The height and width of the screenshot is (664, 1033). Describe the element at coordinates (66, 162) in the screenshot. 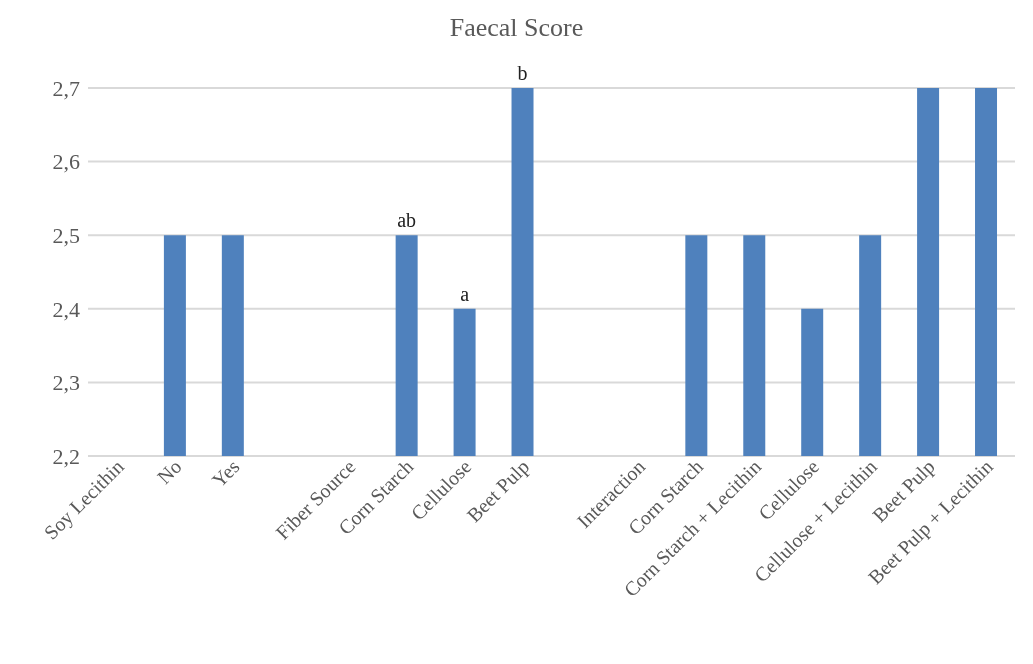

I see `y-tick-label: 2,6` at that location.